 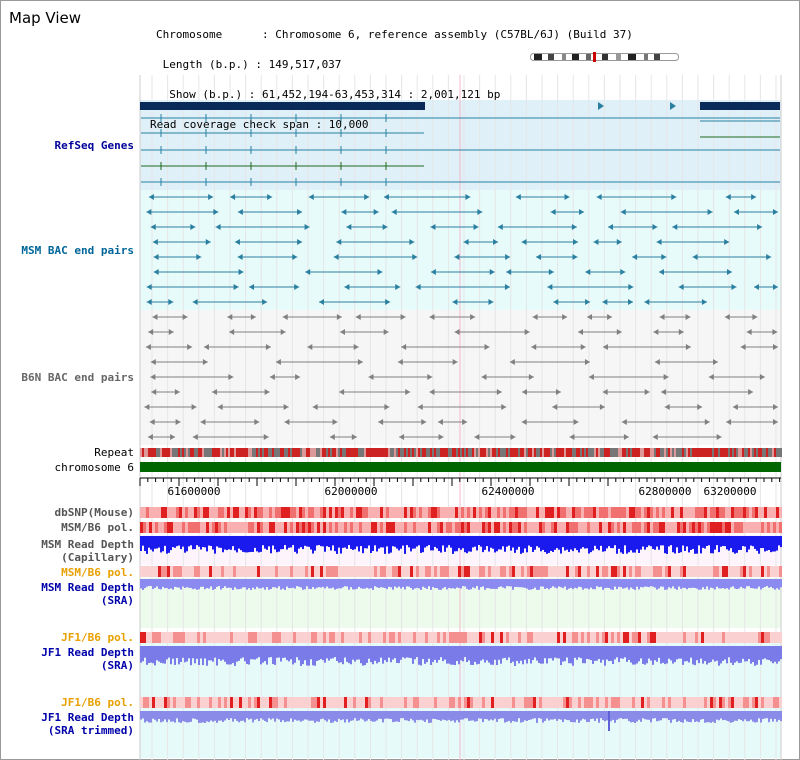 What do you see at coordinates (87, 551) in the screenshot?
I see `label-msm-read-depth-capillary: MSM Read Depth (Capillary)` at bounding box center [87, 551].